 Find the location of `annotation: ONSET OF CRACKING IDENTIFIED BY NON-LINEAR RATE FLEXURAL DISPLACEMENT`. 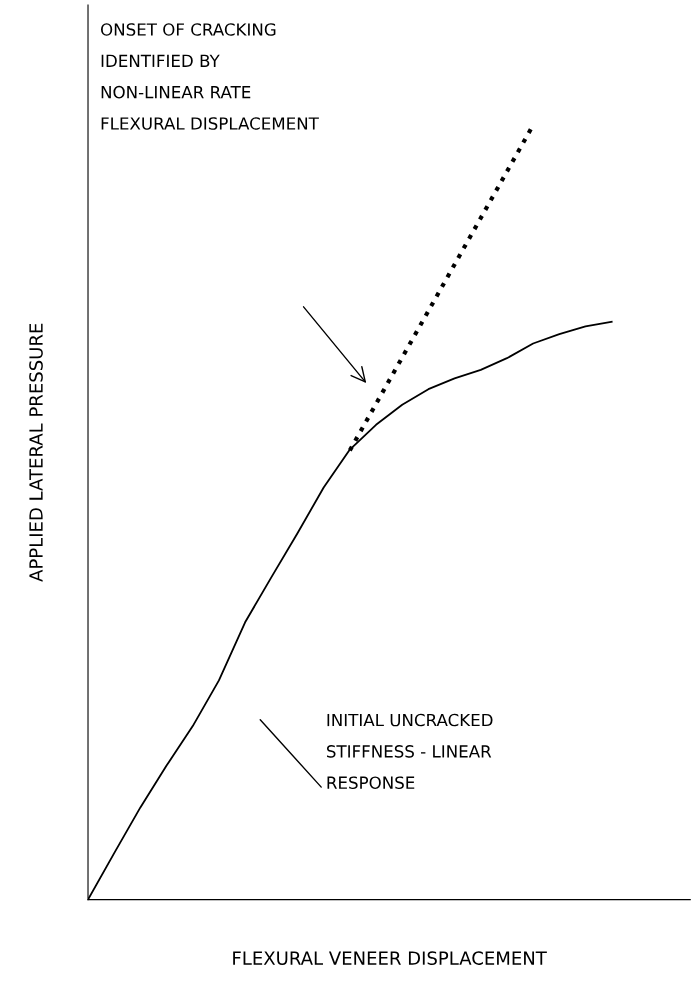

annotation: ONSET OF CRACKING IDENTIFIED BY NON-LINEAR RATE FLEXURAL DISPLACEMENT is located at coordinates (209, 76).